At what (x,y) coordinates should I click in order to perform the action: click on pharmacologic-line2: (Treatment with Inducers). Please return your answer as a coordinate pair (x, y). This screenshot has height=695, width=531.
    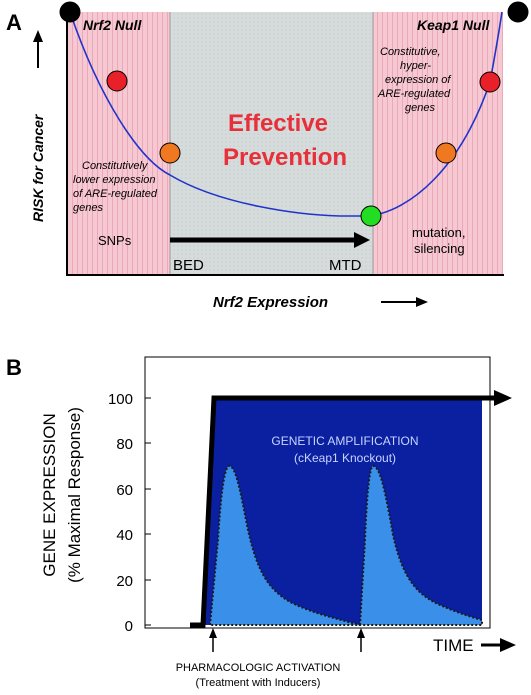
    Looking at the image, I should click on (258, 683).